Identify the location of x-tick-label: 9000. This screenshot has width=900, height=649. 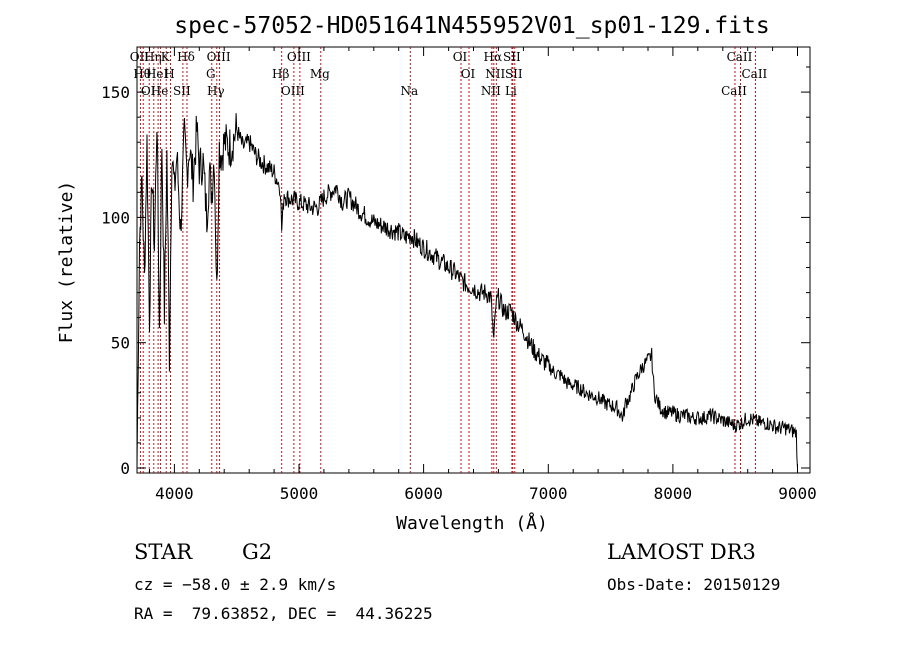
(797, 493).